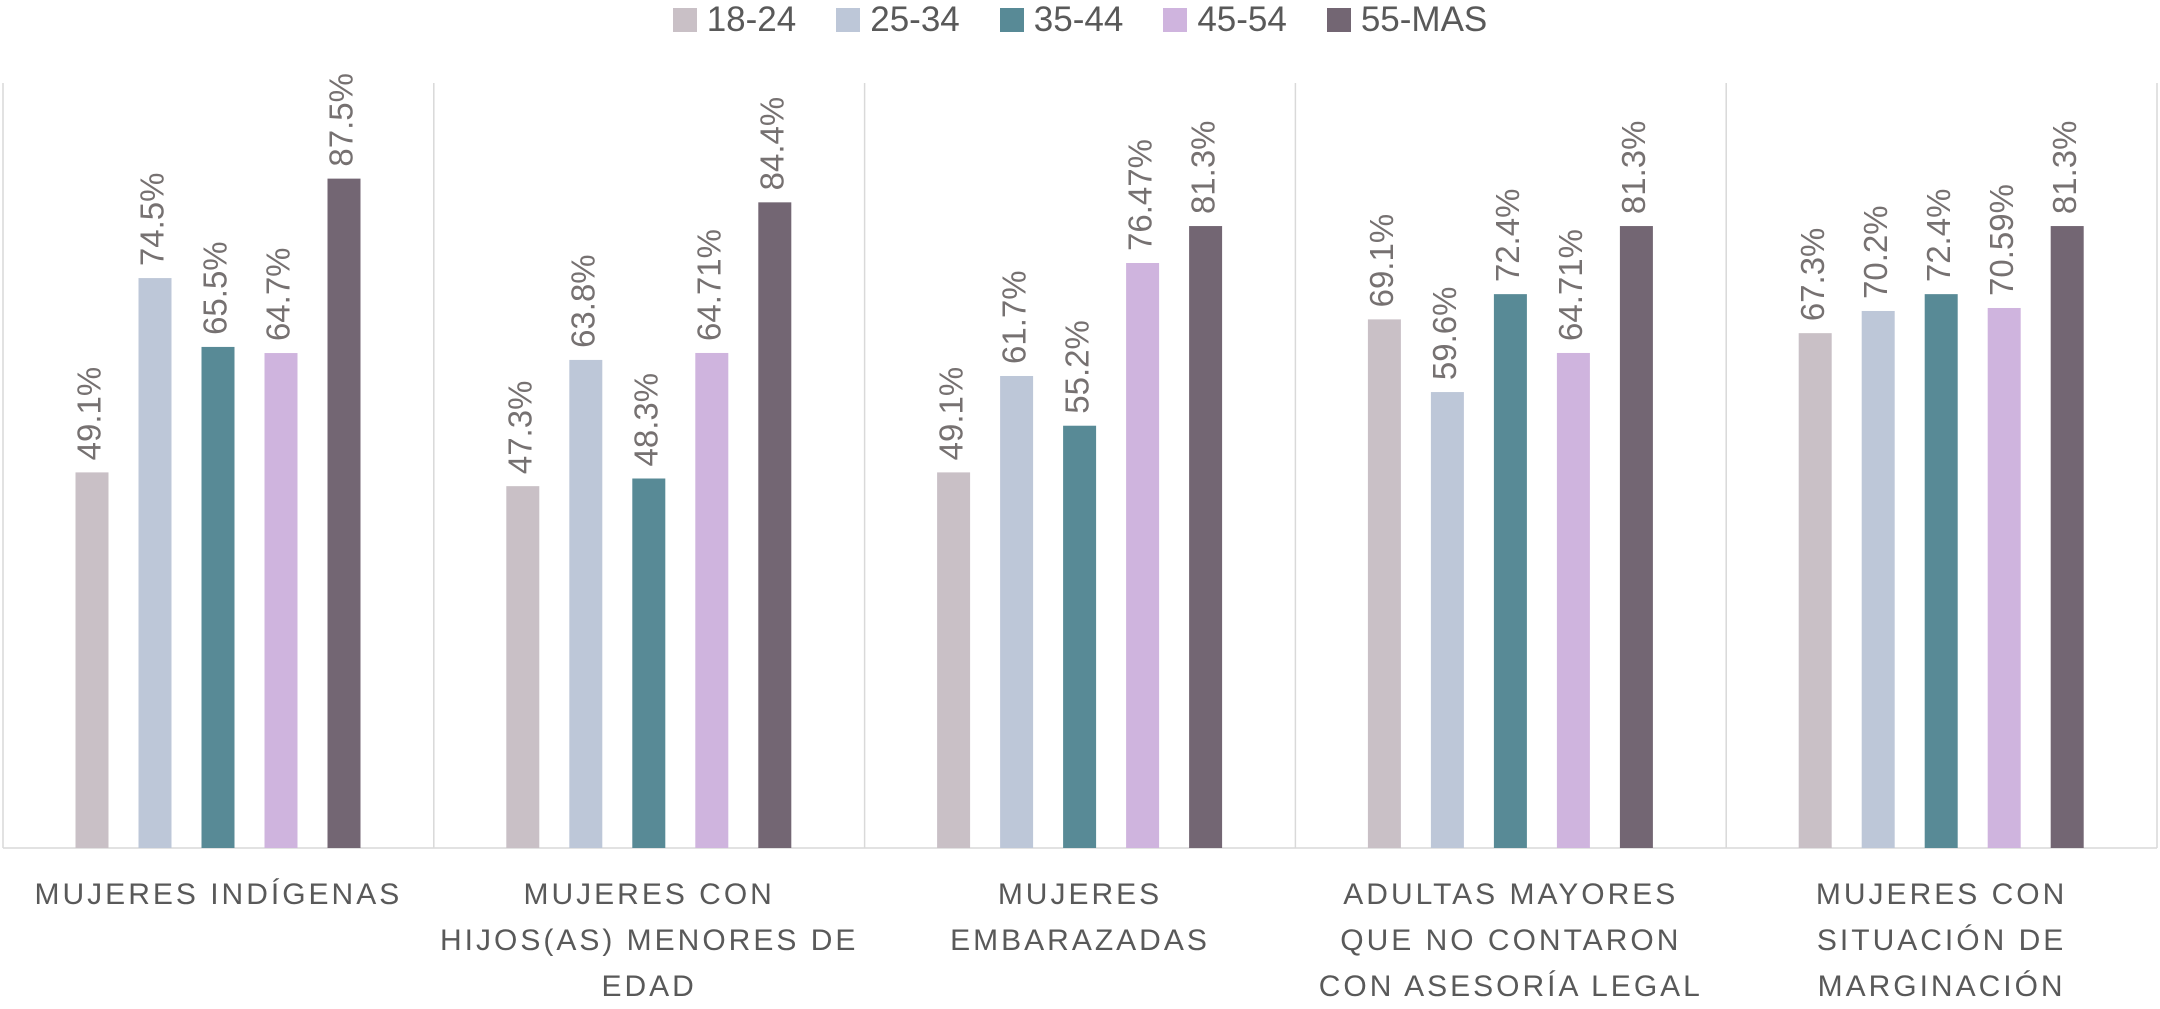 The height and width of the screenshot is (1009, 2160). Describe the element at coordinates (583, 301) in the screenshot. I see `value-label: 63.8%` at that location.